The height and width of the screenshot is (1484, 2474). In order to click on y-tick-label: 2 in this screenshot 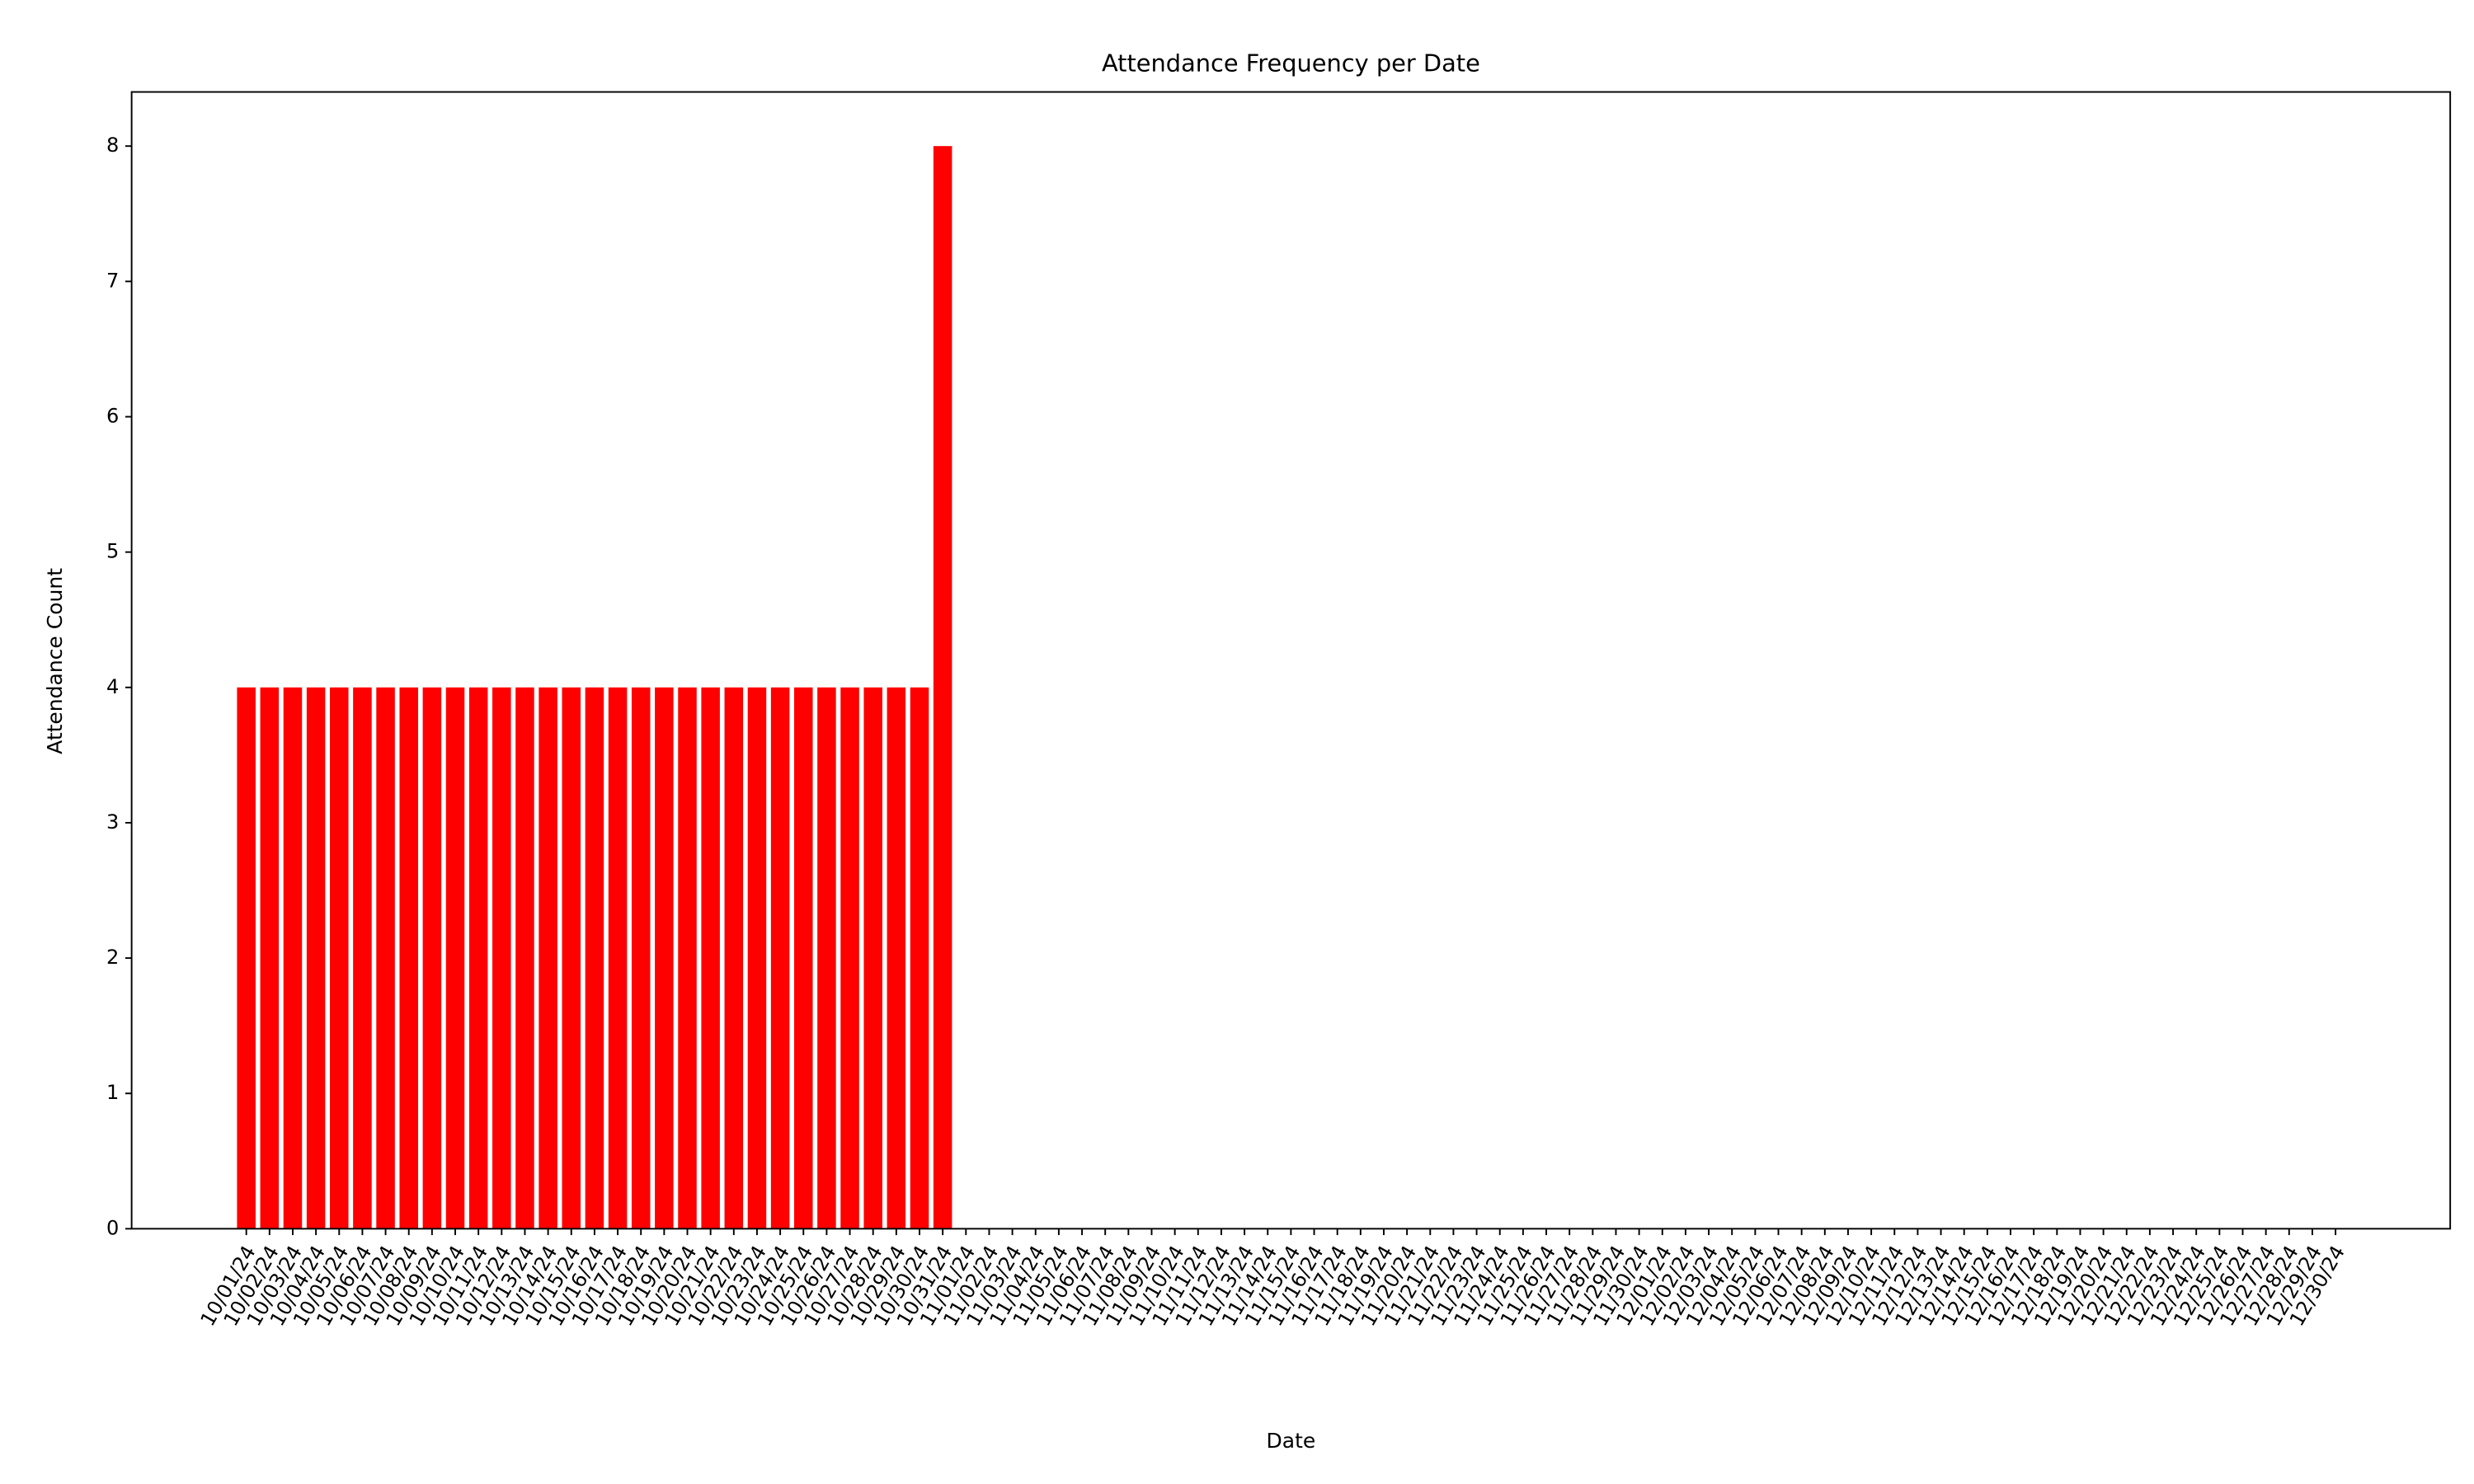, I will do `click(112, 957)`.